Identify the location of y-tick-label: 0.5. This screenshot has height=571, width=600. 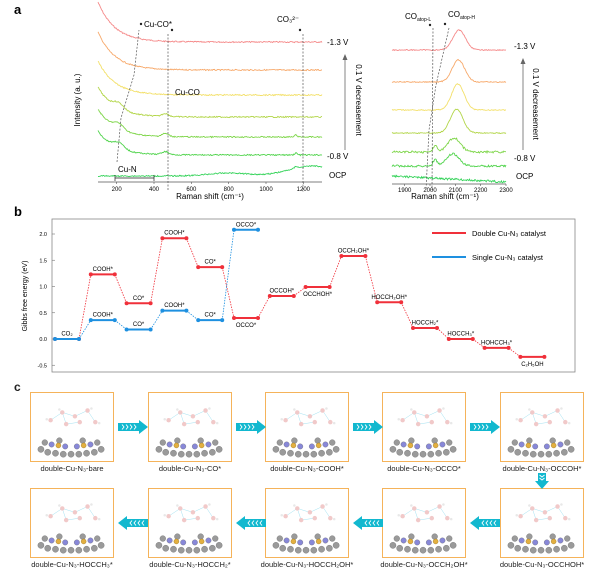
(43, 314).